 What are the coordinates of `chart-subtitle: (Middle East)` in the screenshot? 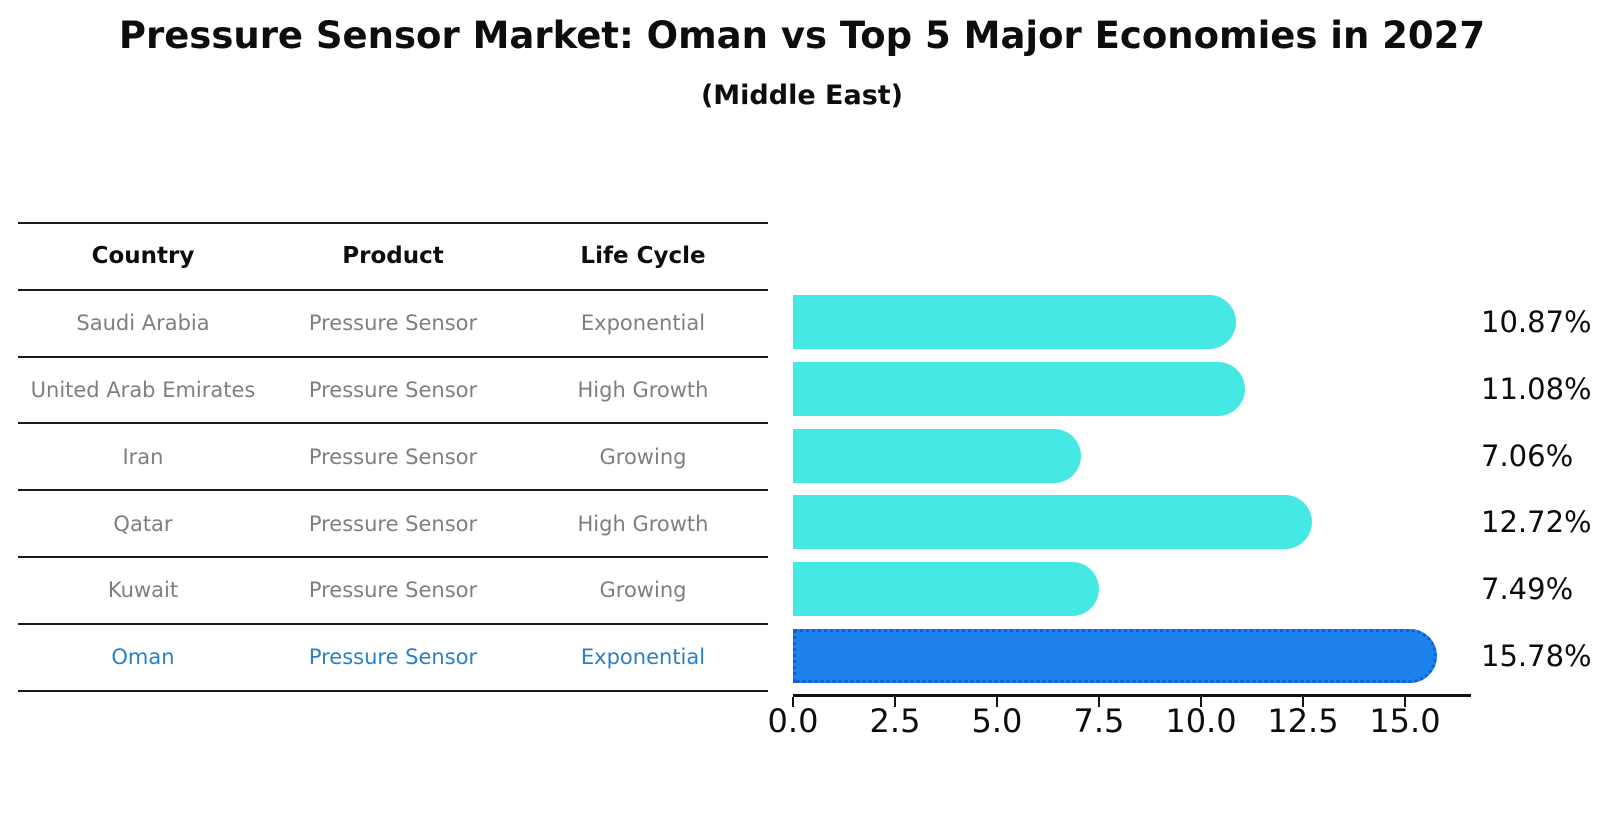 It's located at (802, 95).